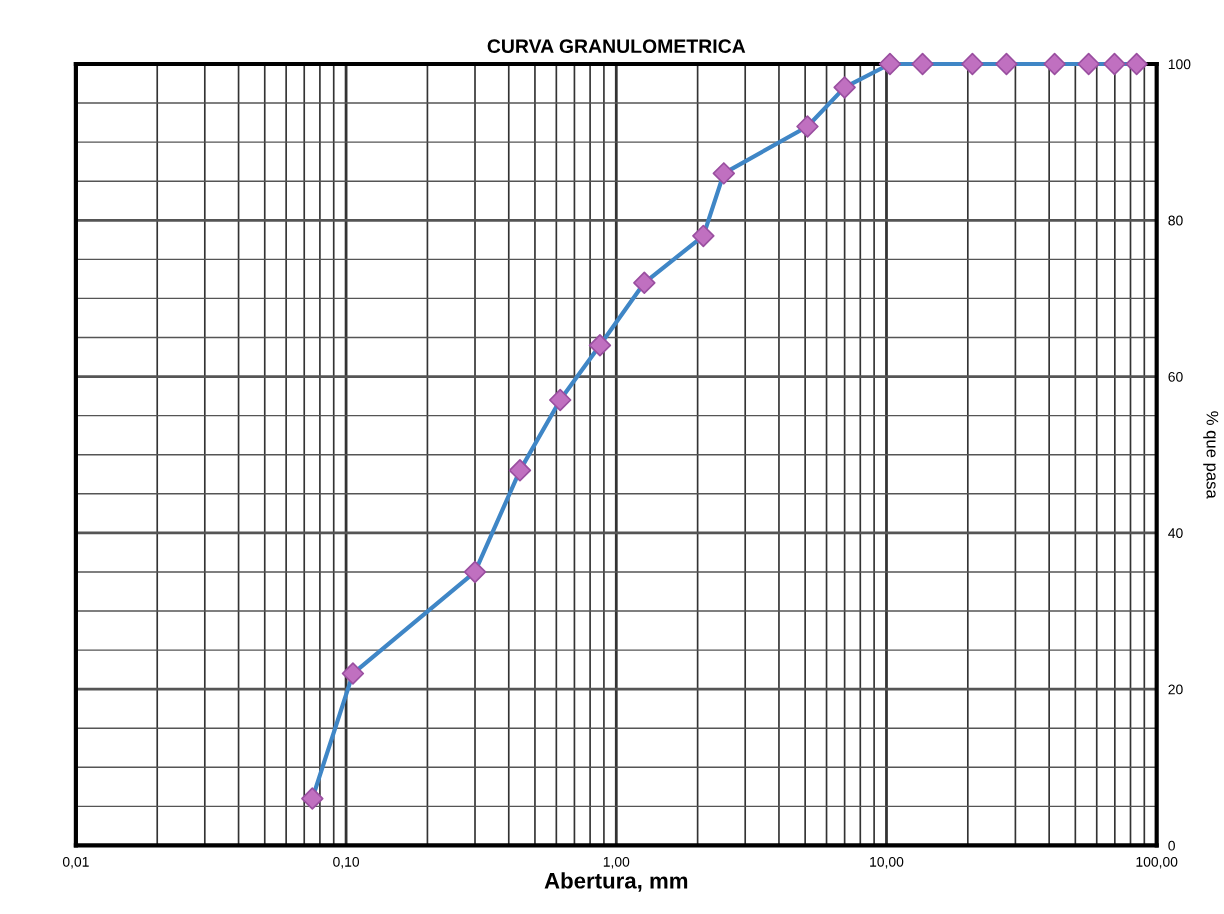  I want to click on y-axis-title: % que pasa, so click(1211, 455).